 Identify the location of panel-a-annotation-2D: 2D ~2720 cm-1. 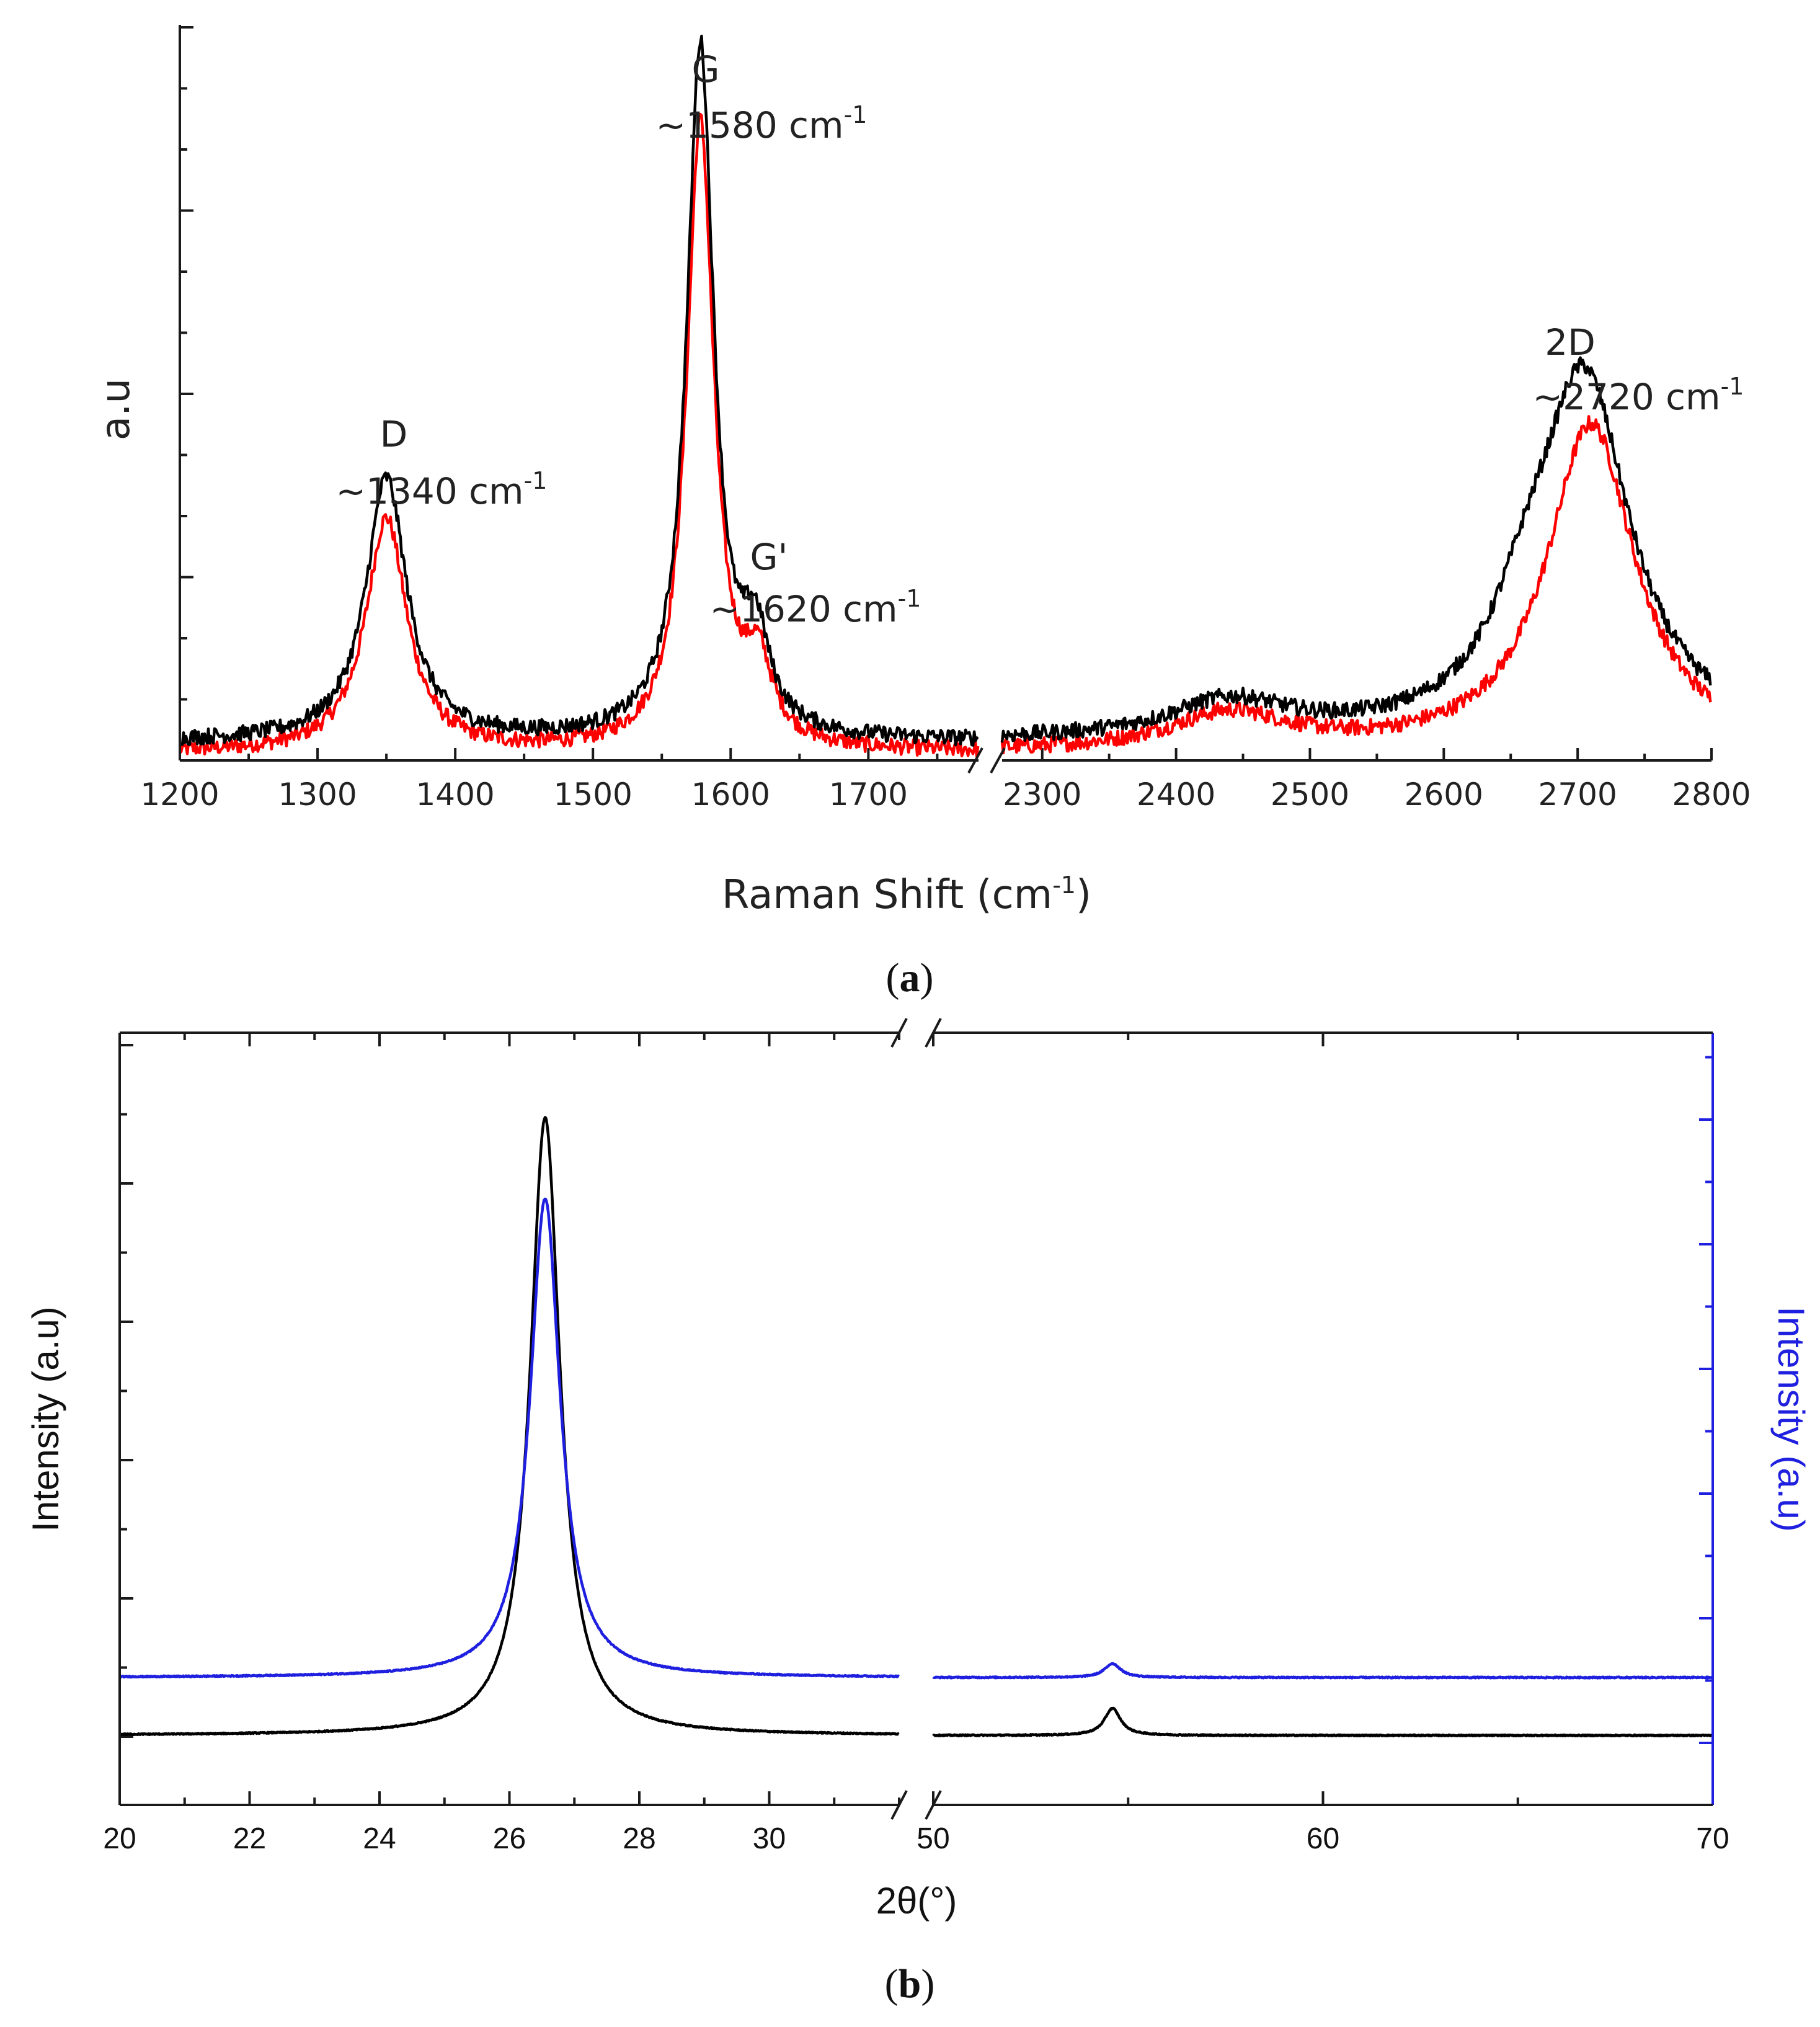
(1639, 370).